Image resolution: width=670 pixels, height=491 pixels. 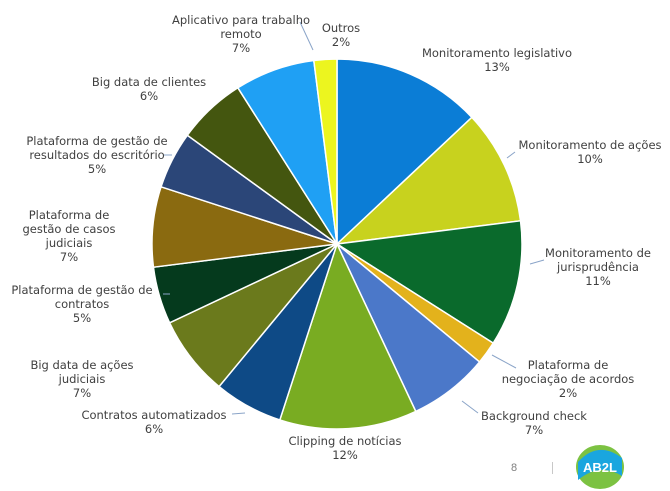 I want to click on slice-label: Monitoramento de ações 10%, so click(x=589, y=152).